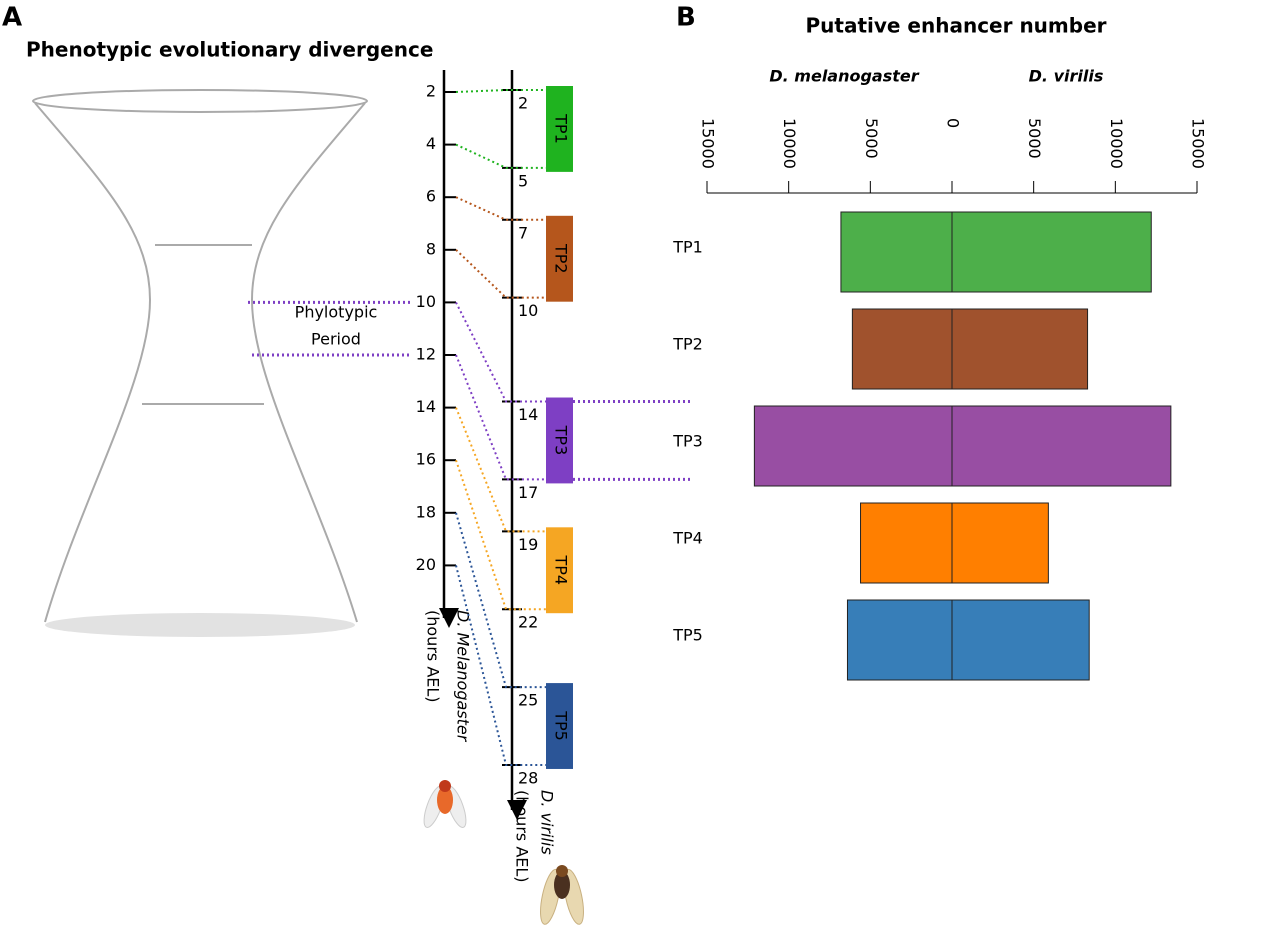 Image resolution: width=1280 pixels, height=934 pixels. What do you see at coordinates (687, 344) in the screenshot?
I see `category-label: TP2` at bounding box center [687, 344].